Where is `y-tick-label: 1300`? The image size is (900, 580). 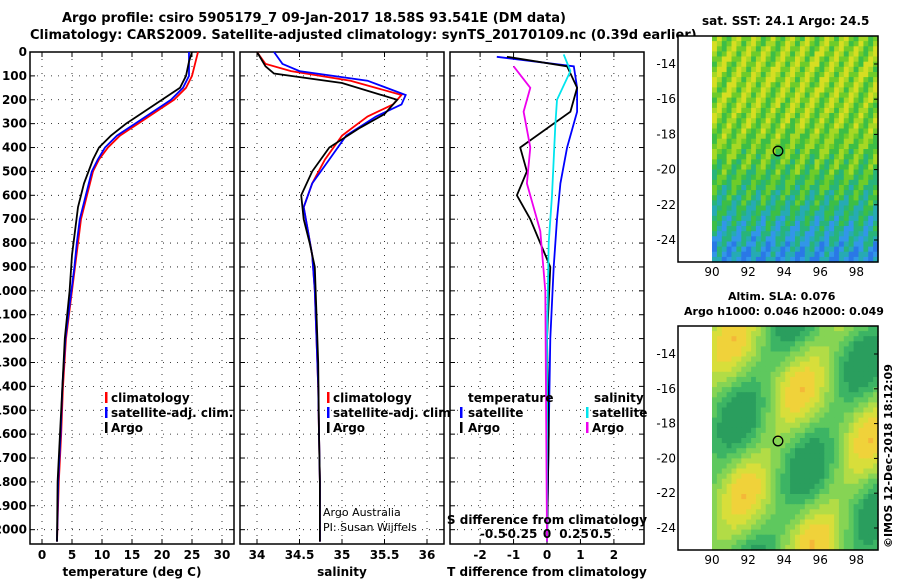
y-tick-label: 1300 is located at coordinates (13, 362).